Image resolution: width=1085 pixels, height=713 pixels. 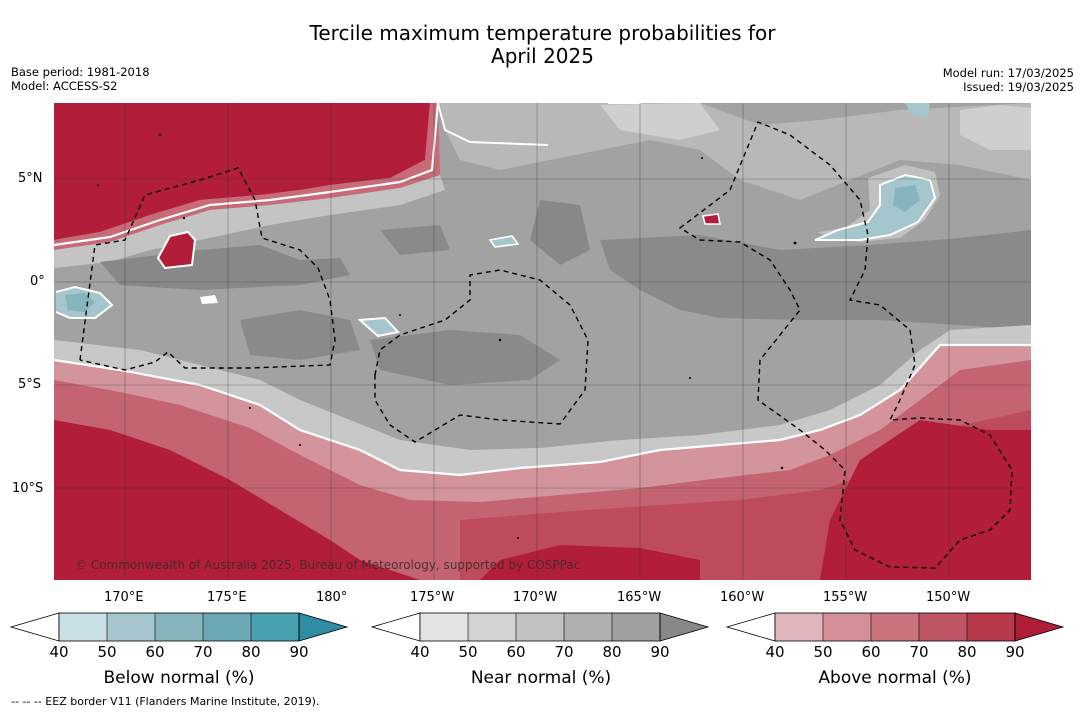 I want to click on lon-tick: 155°W, so click(x=845, y=597).